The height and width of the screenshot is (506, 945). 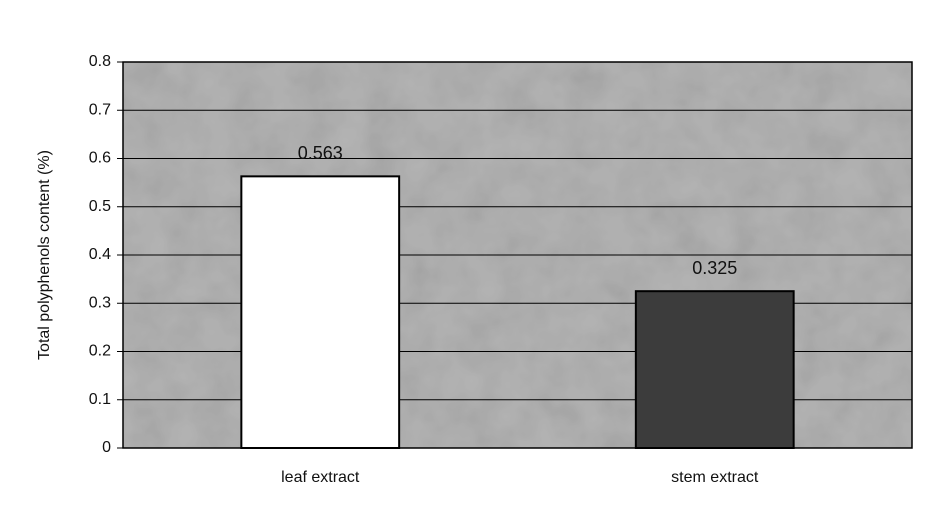 I want to click on y-tick-label: 0.3, so click(x=100, y=302).